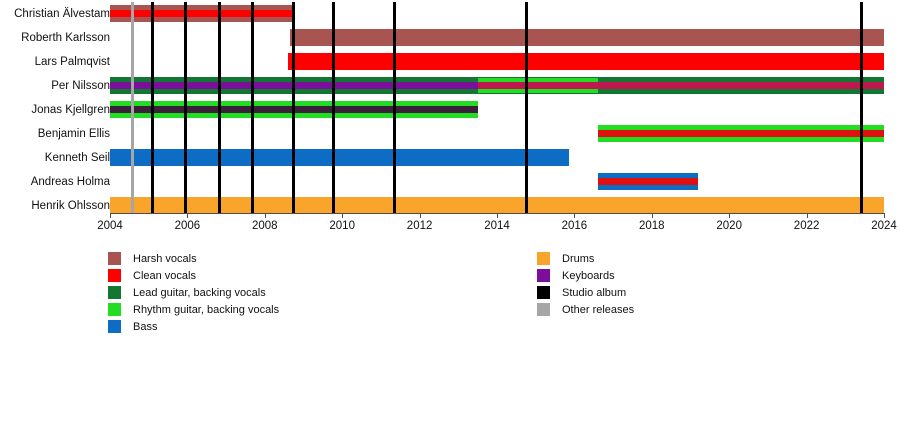 This screenshot has width=900, height=430. What do you see at coordinates (73, 134) in the screenshot?
I see `member-name-label: Benjamin Ellis` at bounding box center [73, 134].